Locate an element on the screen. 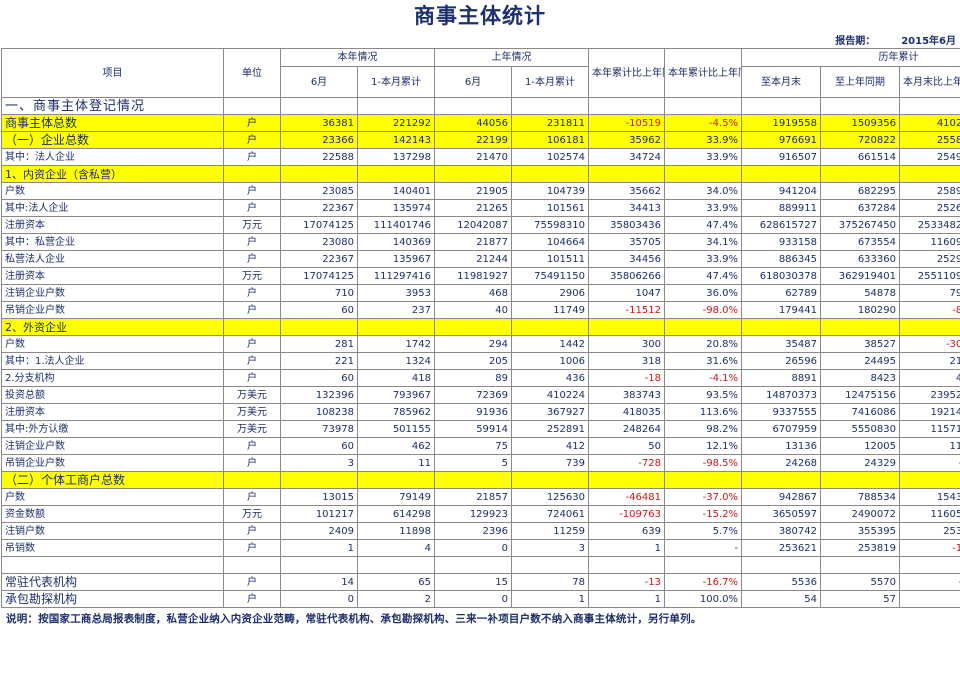 This screenshot has height=673, width=960. header-unit: 单位 is located at coordinates (252, 73).